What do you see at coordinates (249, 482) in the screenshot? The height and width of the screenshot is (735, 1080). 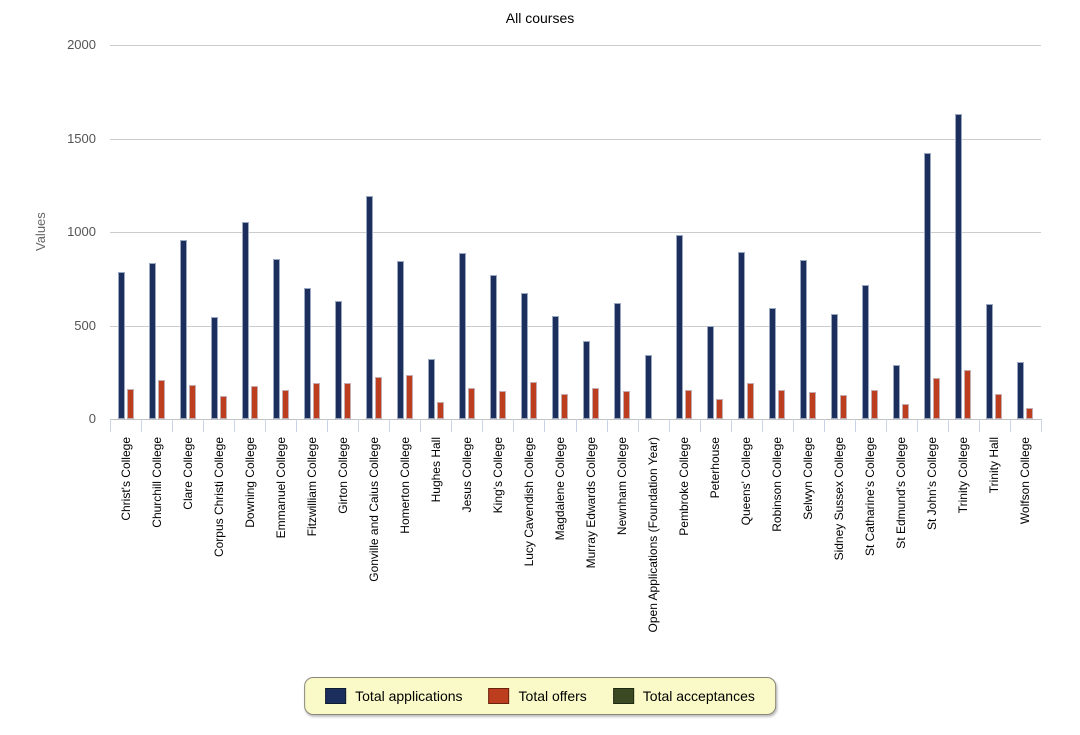 I see `x-label-cell: Downing College` at bounding box center [249, 482].